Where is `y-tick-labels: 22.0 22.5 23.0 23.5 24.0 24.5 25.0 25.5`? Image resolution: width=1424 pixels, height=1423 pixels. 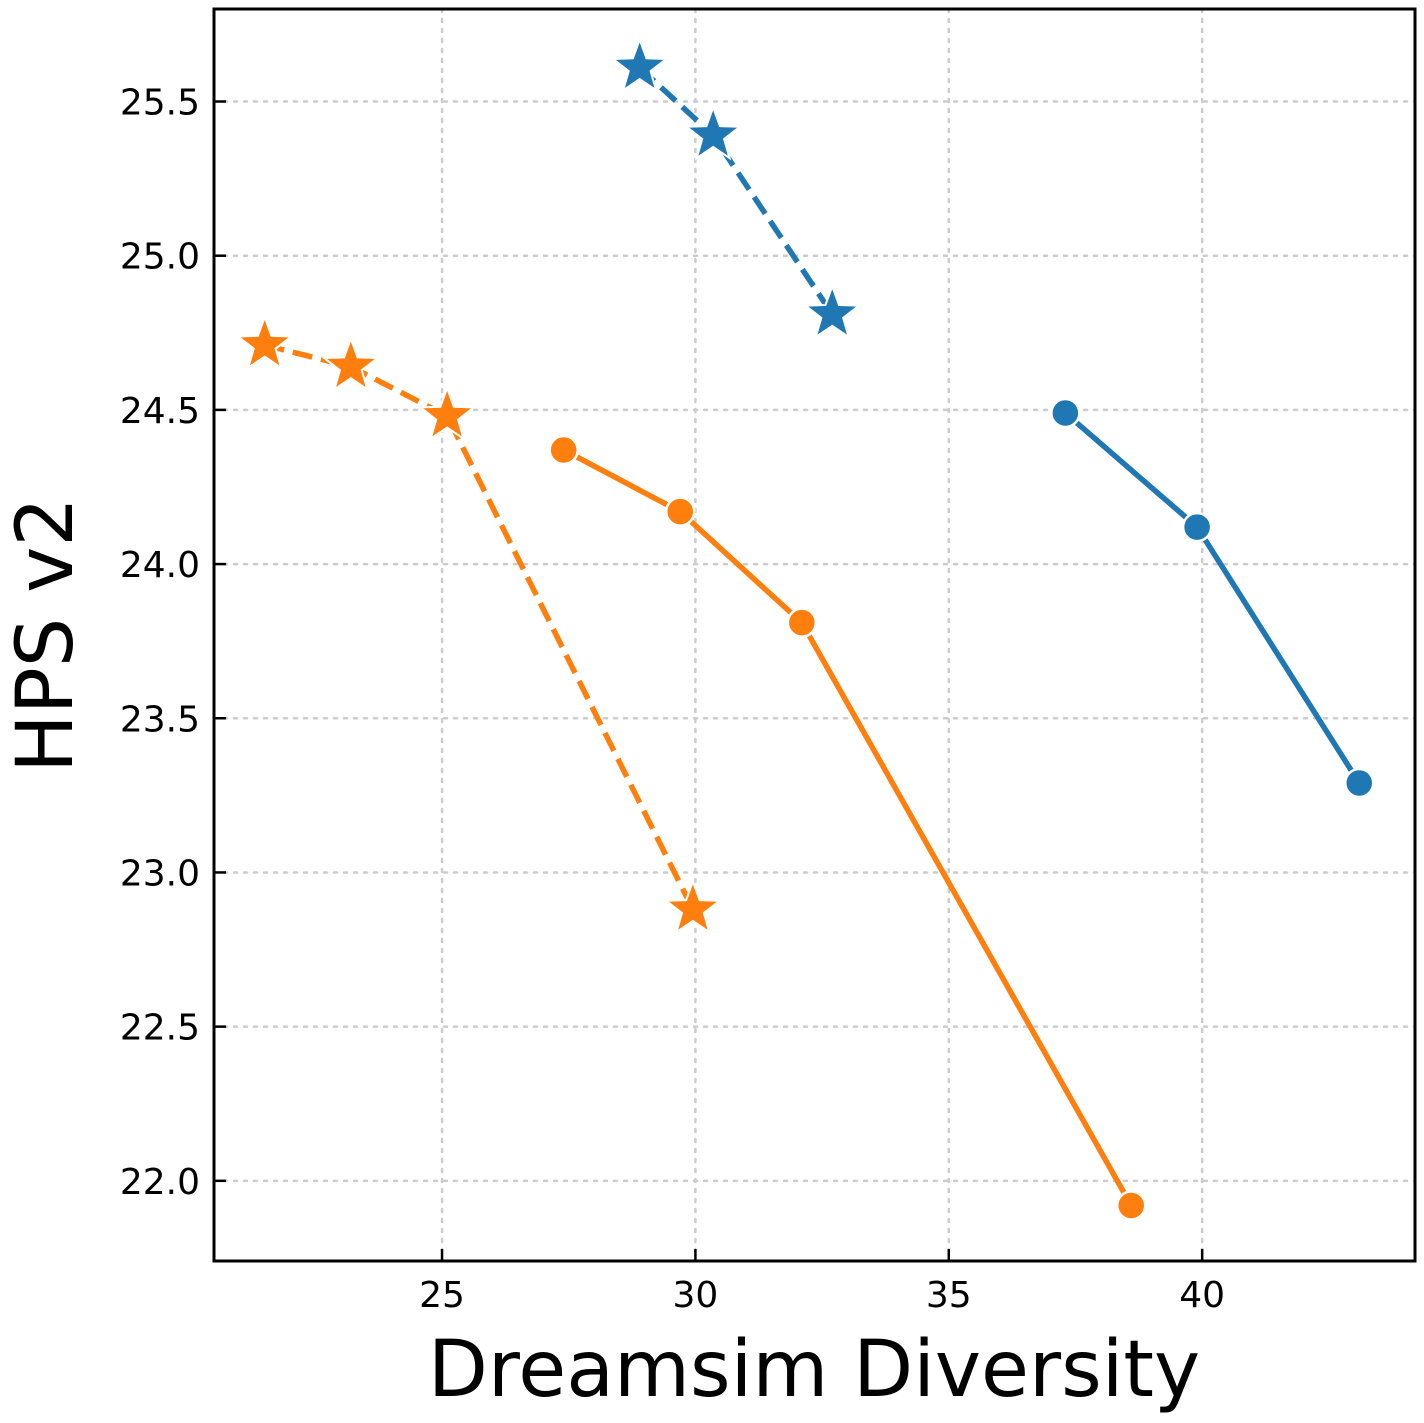 y-tick-labels: 22.0 22.5 23.0 23.5 24.0 24.5 25.0 25.5 is located at coordinates (160, 643).